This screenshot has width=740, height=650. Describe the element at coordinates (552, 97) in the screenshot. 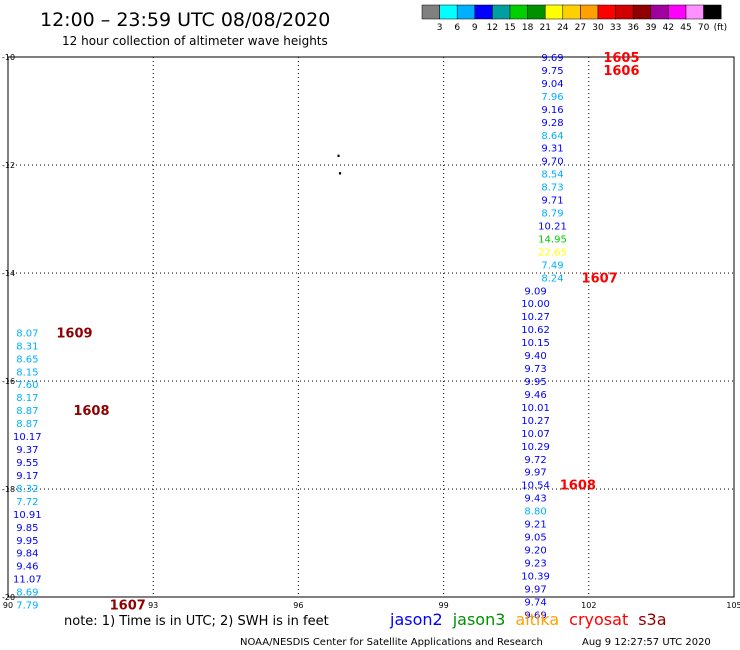

I see `wave-height-value: 7.96` at that location.